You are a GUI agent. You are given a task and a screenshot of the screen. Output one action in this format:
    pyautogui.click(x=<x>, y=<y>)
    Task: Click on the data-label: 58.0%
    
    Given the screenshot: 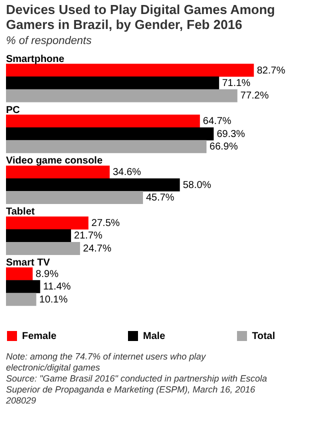 What is the action you would take?
    pyautogui.click(x=197, y=185)
    